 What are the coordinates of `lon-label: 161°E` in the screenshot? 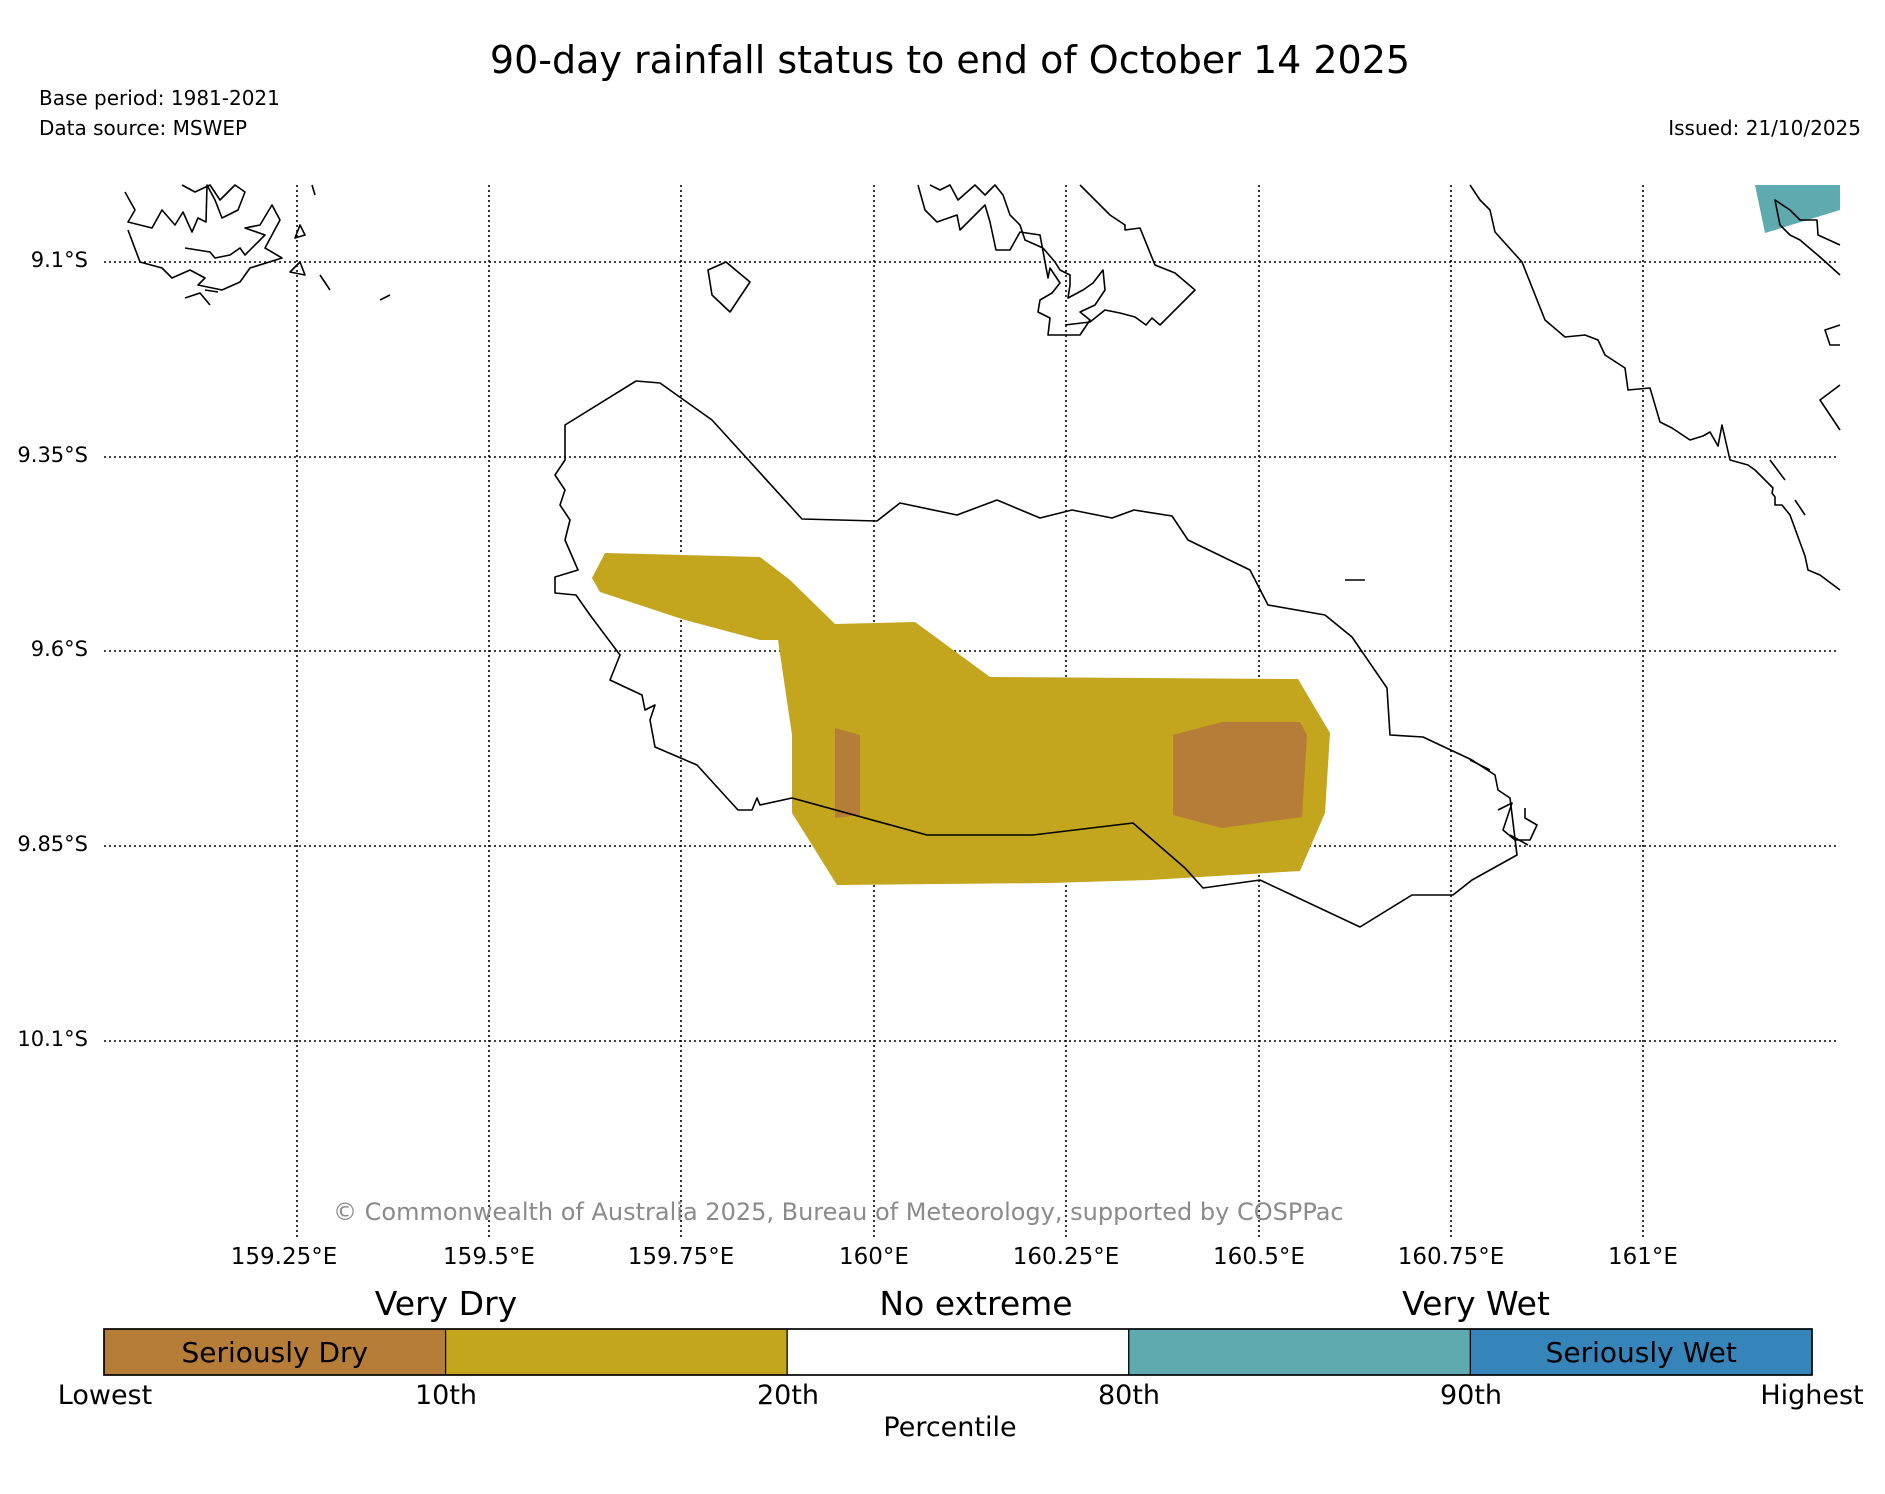 It's located at (1643, 1257).